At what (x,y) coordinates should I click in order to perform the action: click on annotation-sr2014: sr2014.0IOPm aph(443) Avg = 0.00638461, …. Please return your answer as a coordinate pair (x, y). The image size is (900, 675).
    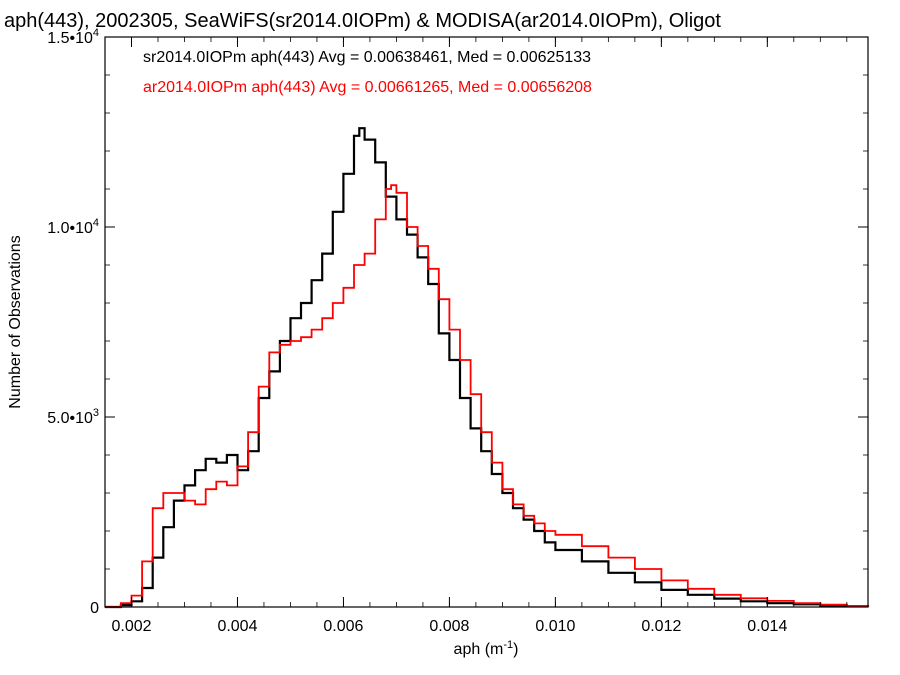
    Looking at the image, I should click on (367, 57).